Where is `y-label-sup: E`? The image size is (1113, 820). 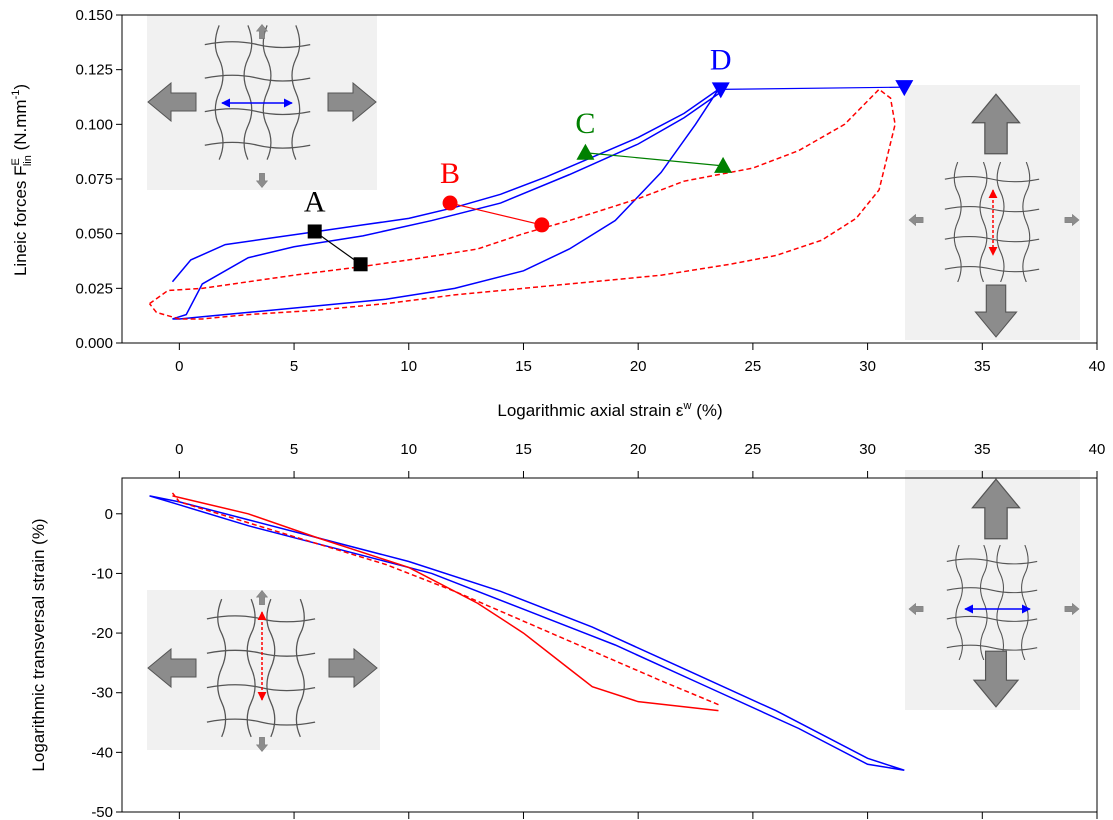 y-label-sup: E is located at coordinates (16, 161).